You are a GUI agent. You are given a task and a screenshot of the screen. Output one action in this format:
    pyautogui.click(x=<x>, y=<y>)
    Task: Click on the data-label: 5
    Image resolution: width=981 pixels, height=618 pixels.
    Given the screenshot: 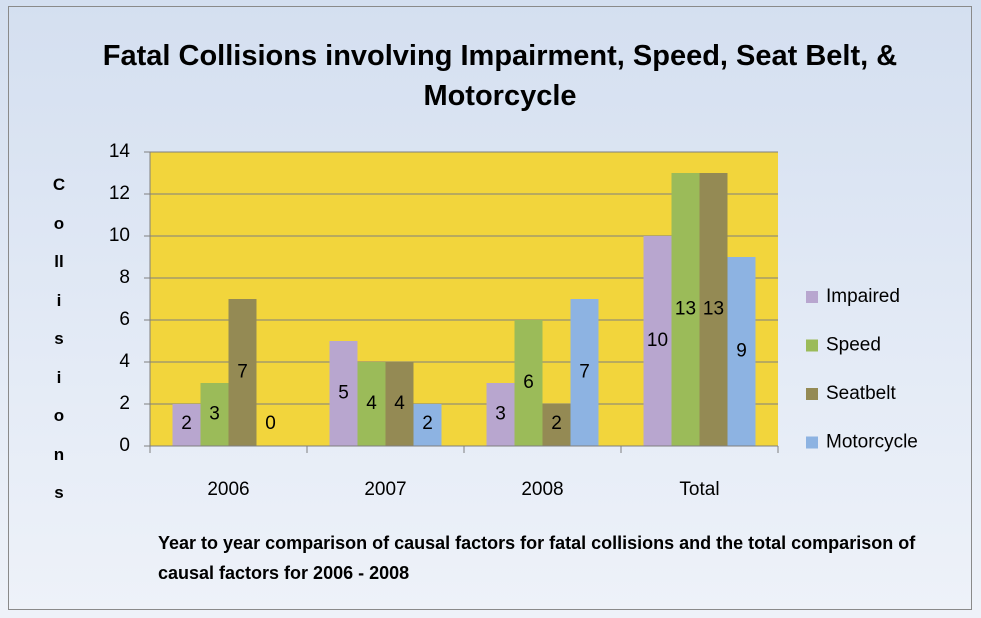 What is the action you would take?
    pyautogui.click(x=343, y=393)
    